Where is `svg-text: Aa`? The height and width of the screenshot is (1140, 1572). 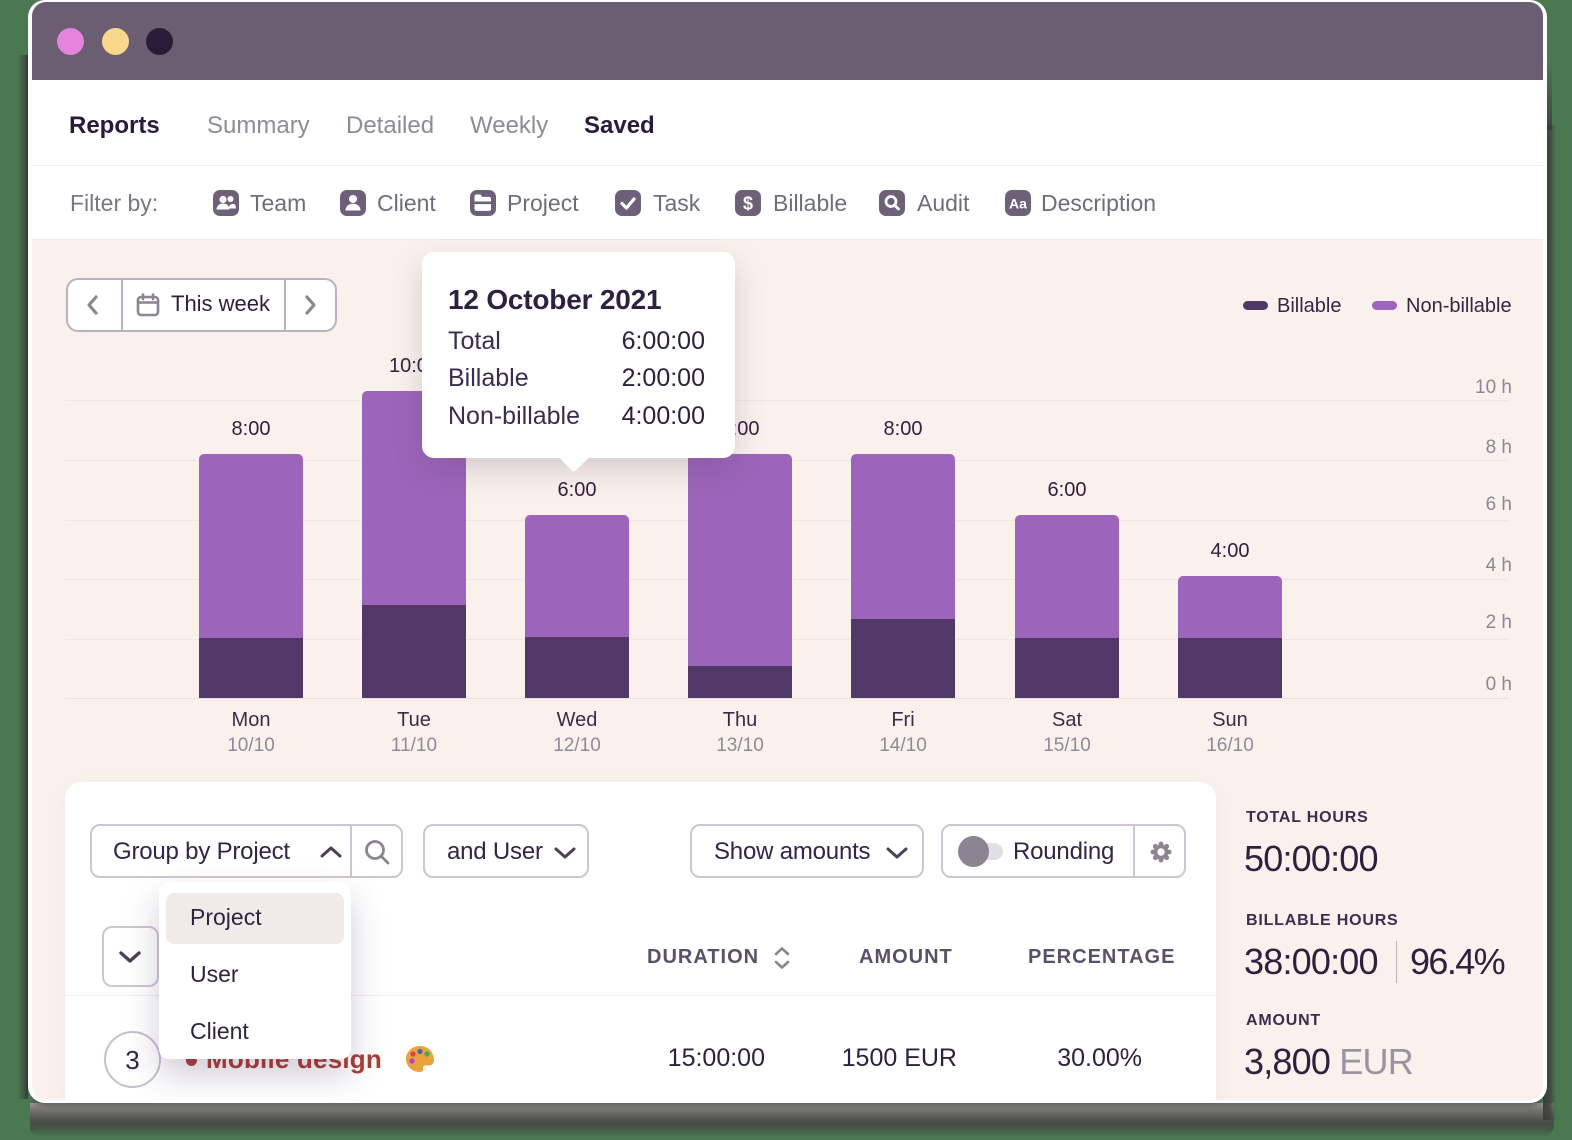 svg-text: Aa is located at coordinates (1018, 204).